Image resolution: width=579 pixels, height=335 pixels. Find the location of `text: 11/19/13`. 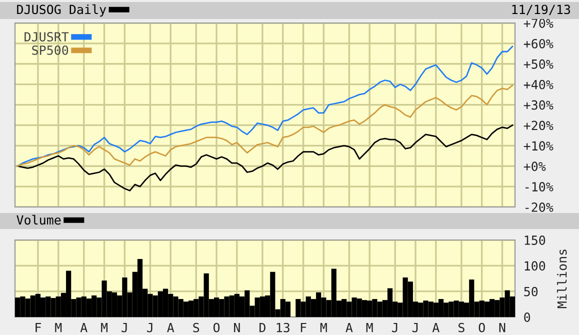

text: 11/19/13 is located at coordinates (541, 10).